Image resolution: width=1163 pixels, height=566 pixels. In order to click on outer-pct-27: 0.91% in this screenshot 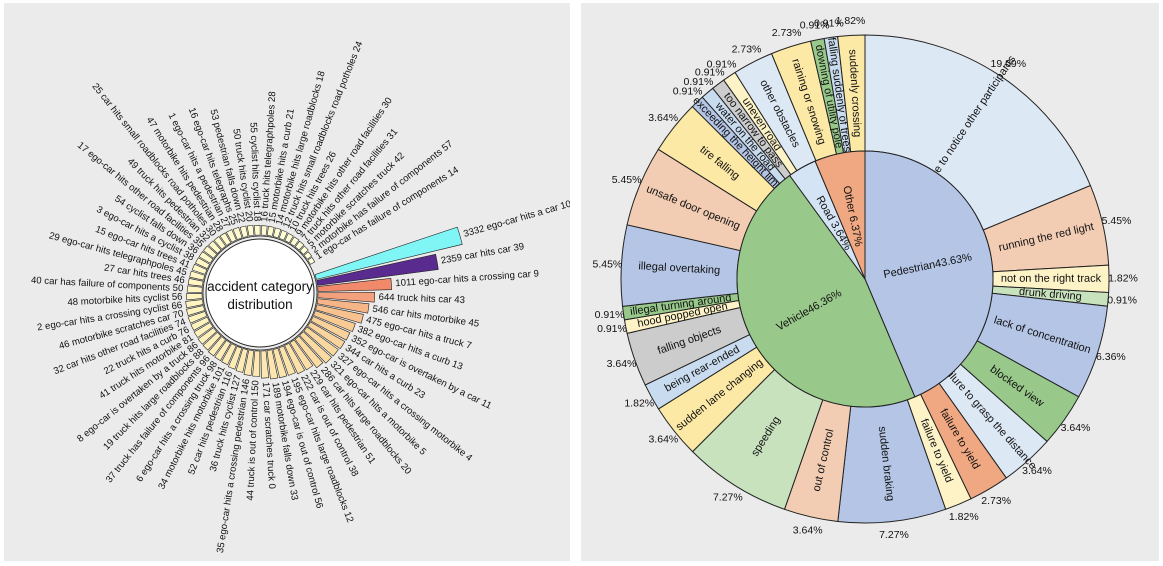, I will do `click(829, 23)`.